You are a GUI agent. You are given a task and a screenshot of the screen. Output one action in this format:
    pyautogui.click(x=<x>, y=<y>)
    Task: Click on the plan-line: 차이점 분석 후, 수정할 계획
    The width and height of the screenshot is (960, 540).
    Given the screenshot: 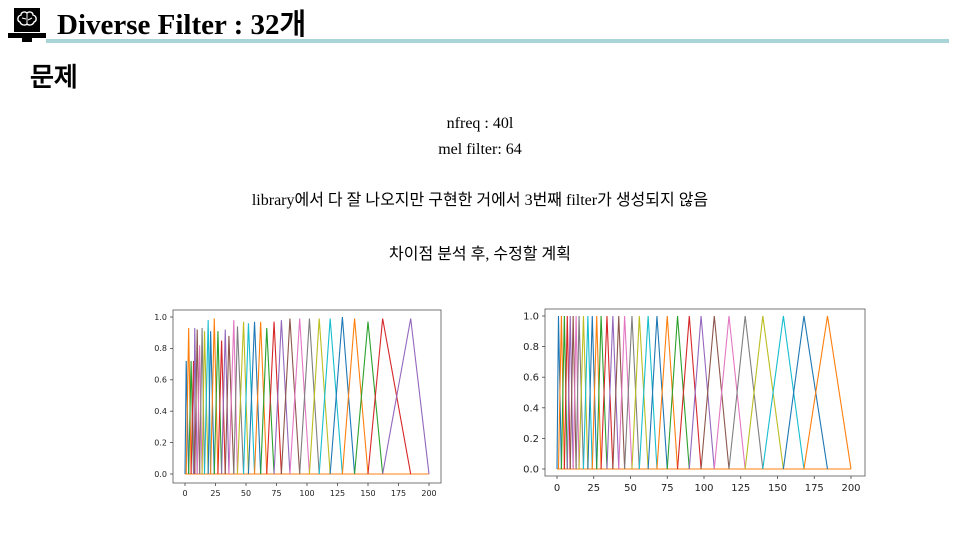 What is the action you would take?
    pyautogui.click(x=480, y=254)
    